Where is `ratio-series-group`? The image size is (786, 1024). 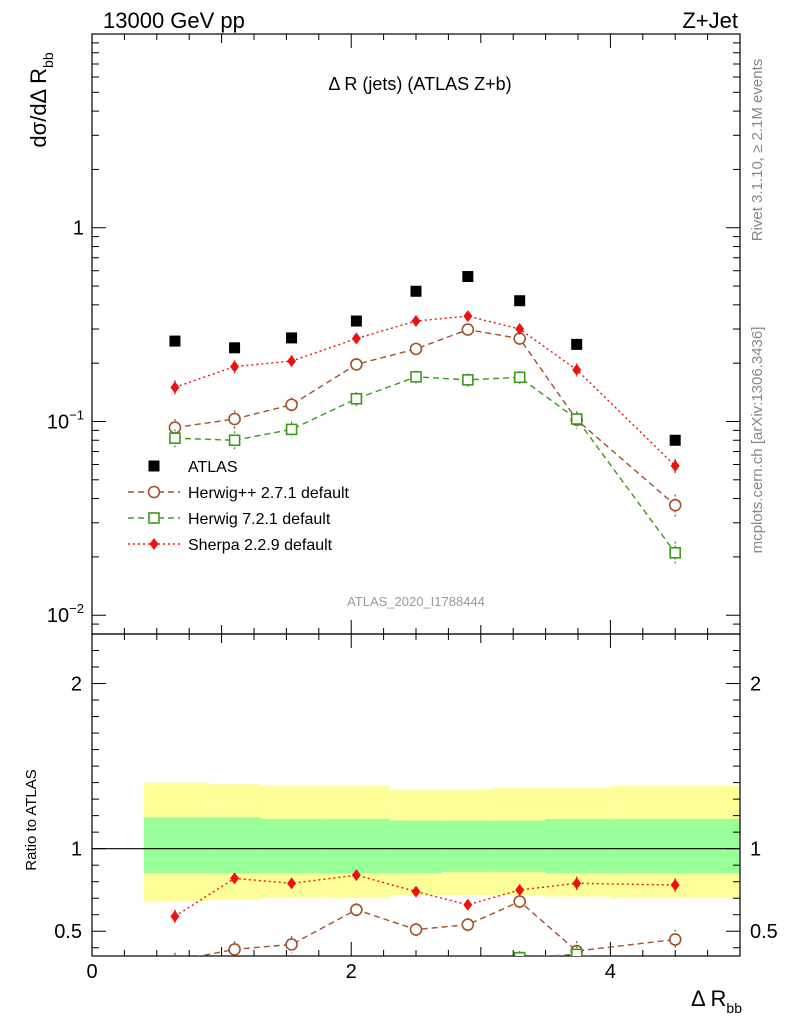
ratio-series-group is located at coordinates (426, 922).